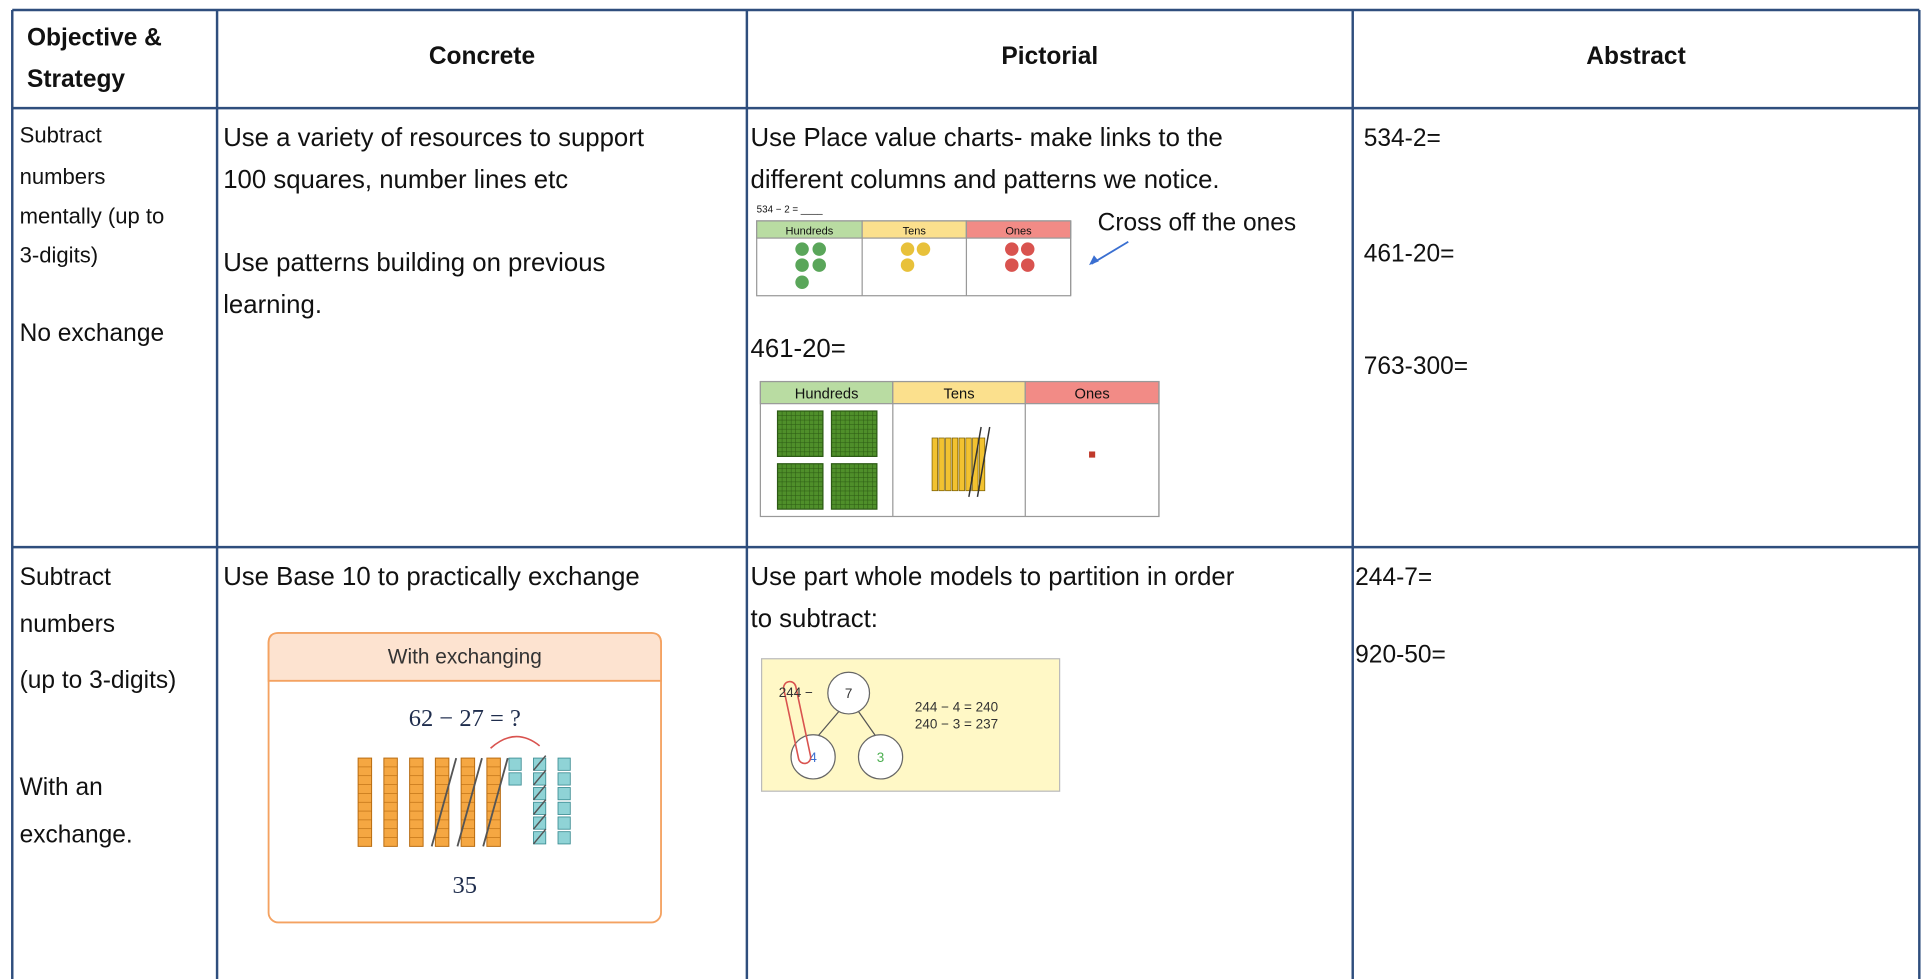 The image size is (1923, 979). I want to click on cell-text: 763-300=, so click(1416, 366).